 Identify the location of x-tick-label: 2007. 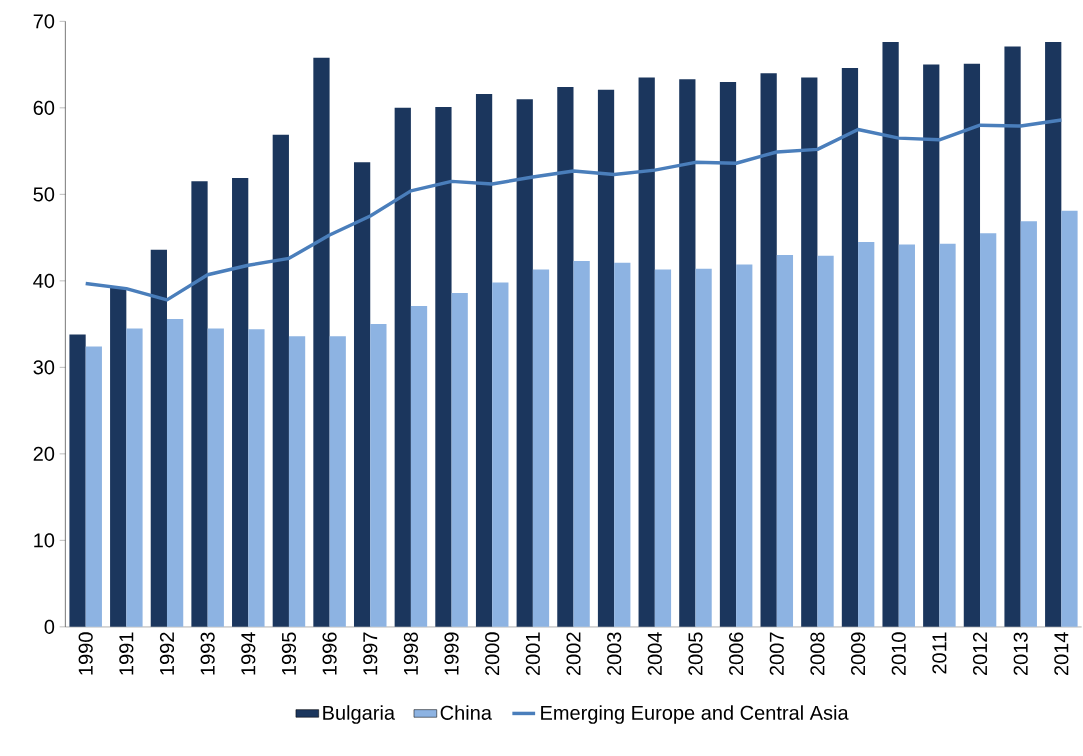
(776, 653).